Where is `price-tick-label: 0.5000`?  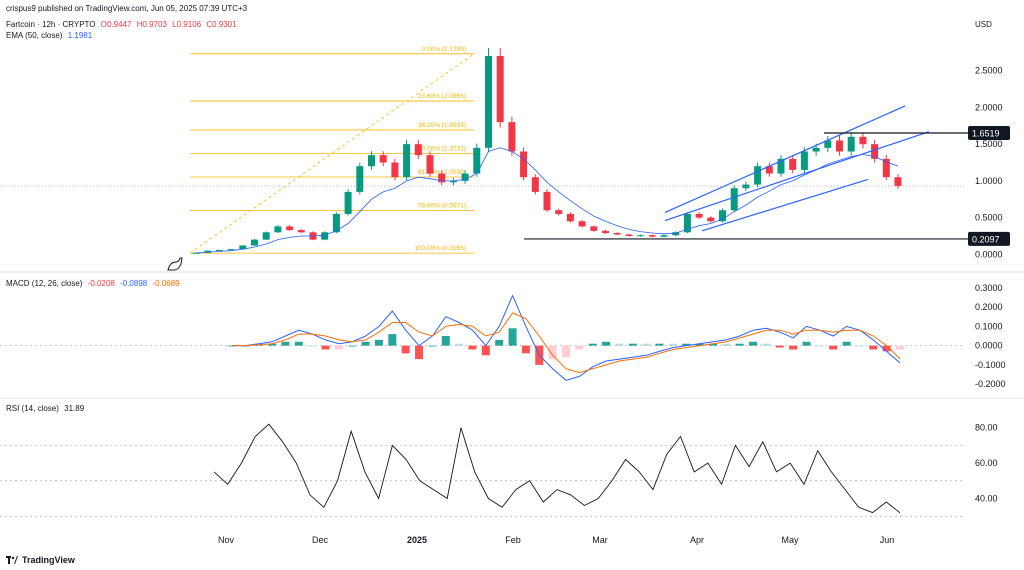
price-tick-label: 0.5000 is located at coordinates (989, 218).